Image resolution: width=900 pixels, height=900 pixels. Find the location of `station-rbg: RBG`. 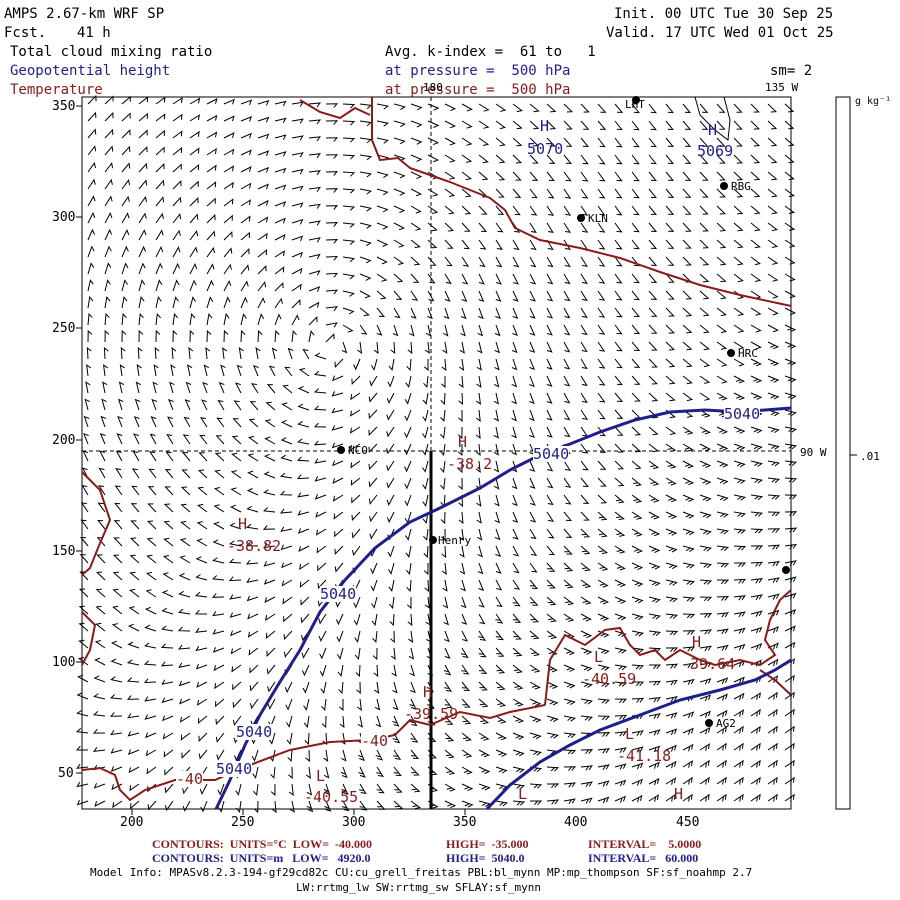

station-rbg: RBG is located at coordinates (741, 186).